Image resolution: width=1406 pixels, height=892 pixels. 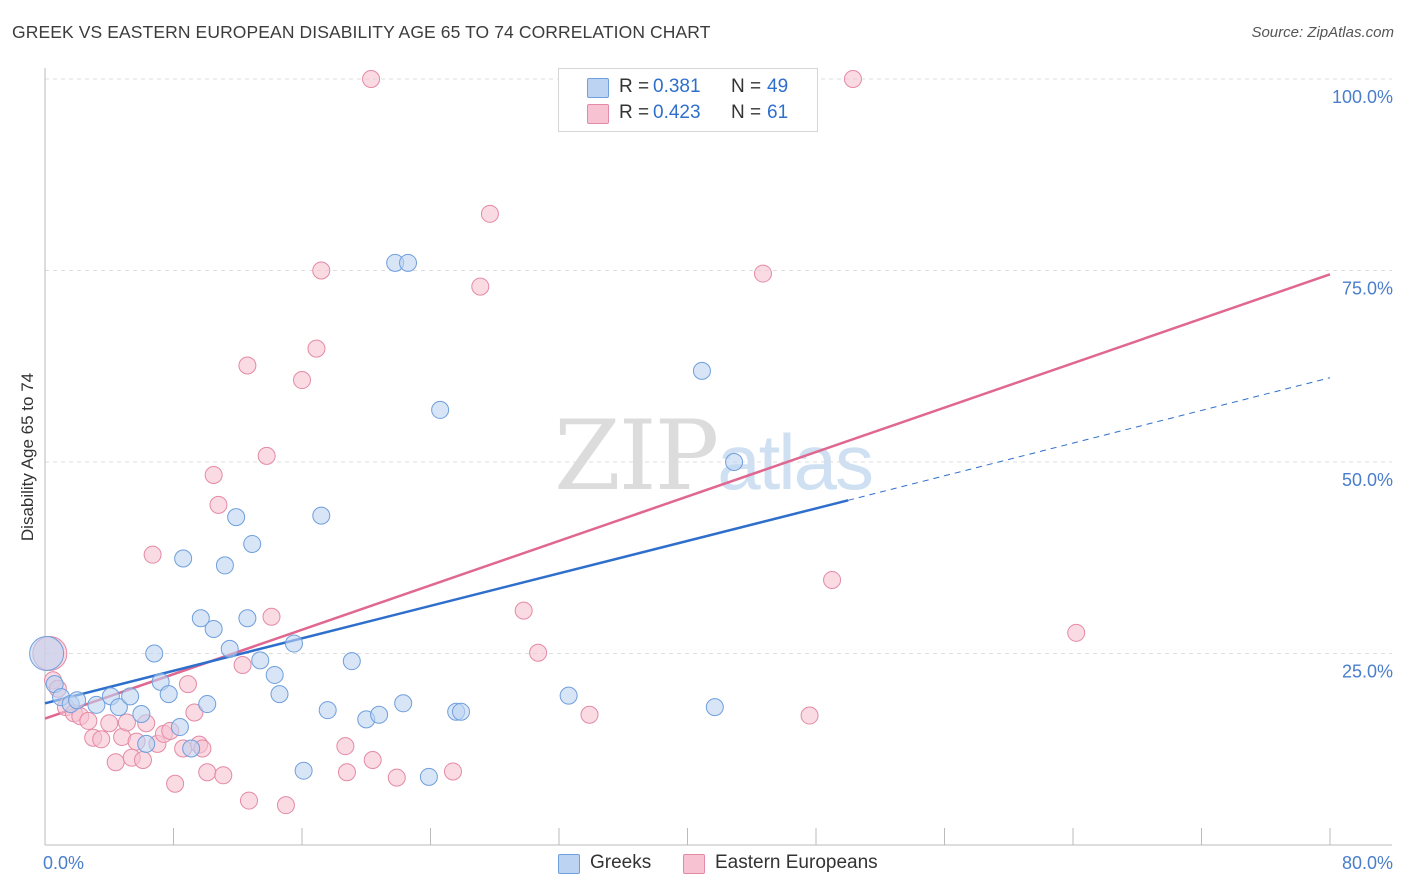 What do you see at coordinates (1089, 439) in the screenshot?
I see `greeks-trend-extension` at bounding box center [1089, 439].